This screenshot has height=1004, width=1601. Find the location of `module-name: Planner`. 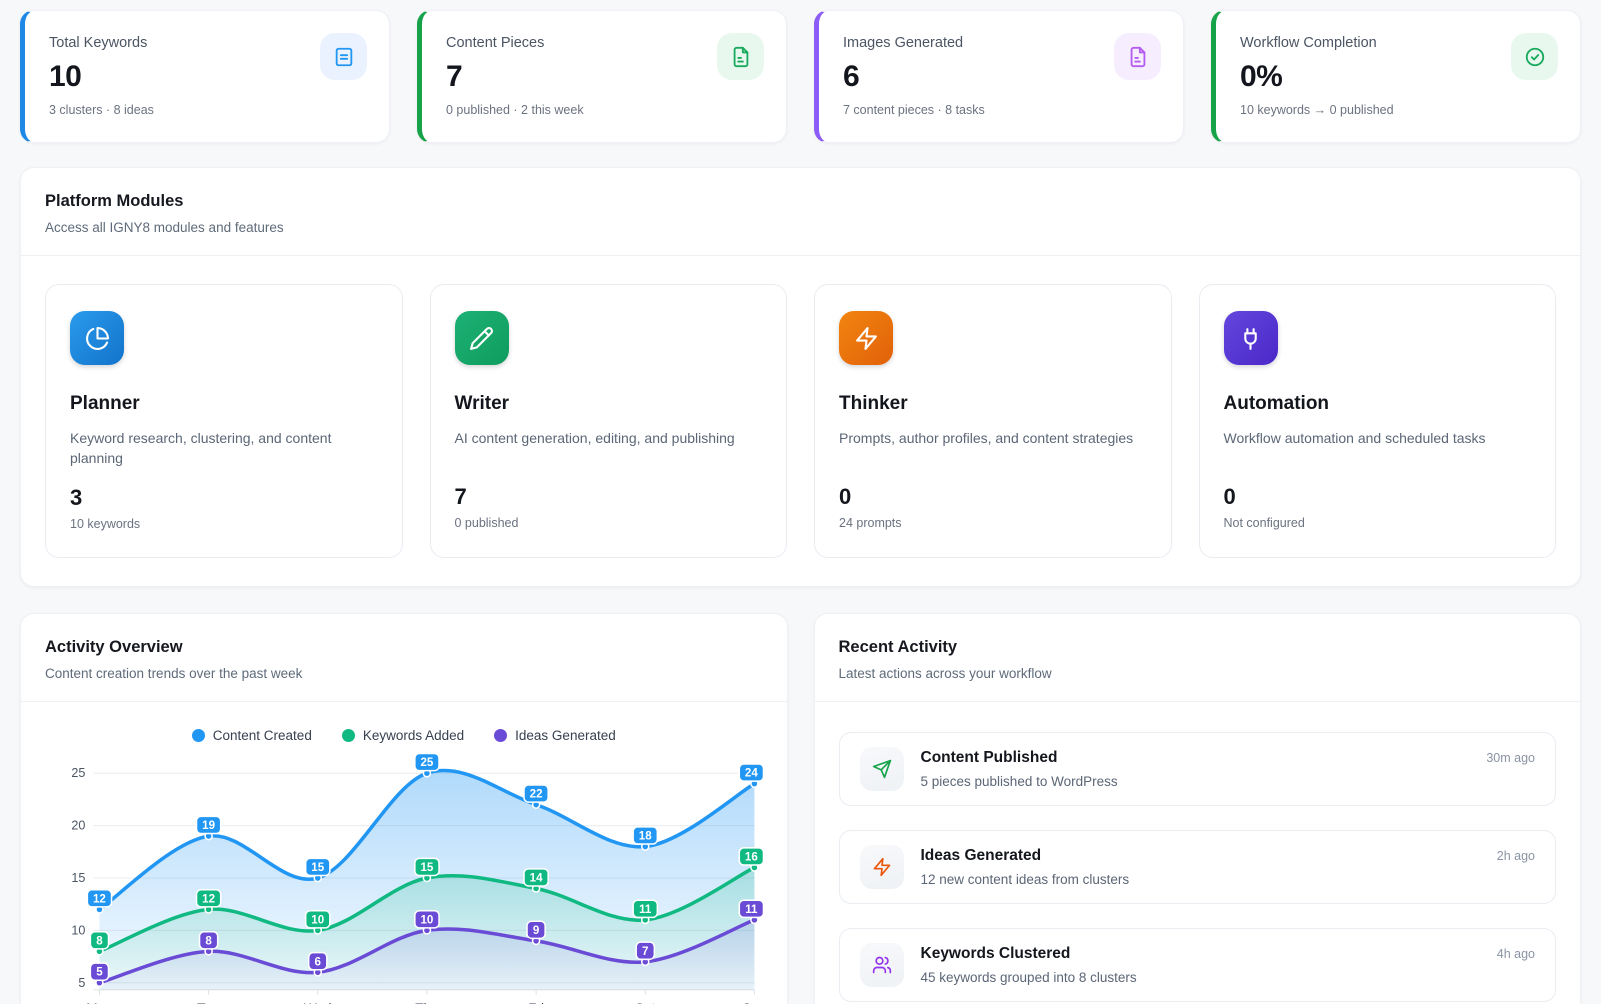

module-name: Planner is located at coordinates (105, 403).